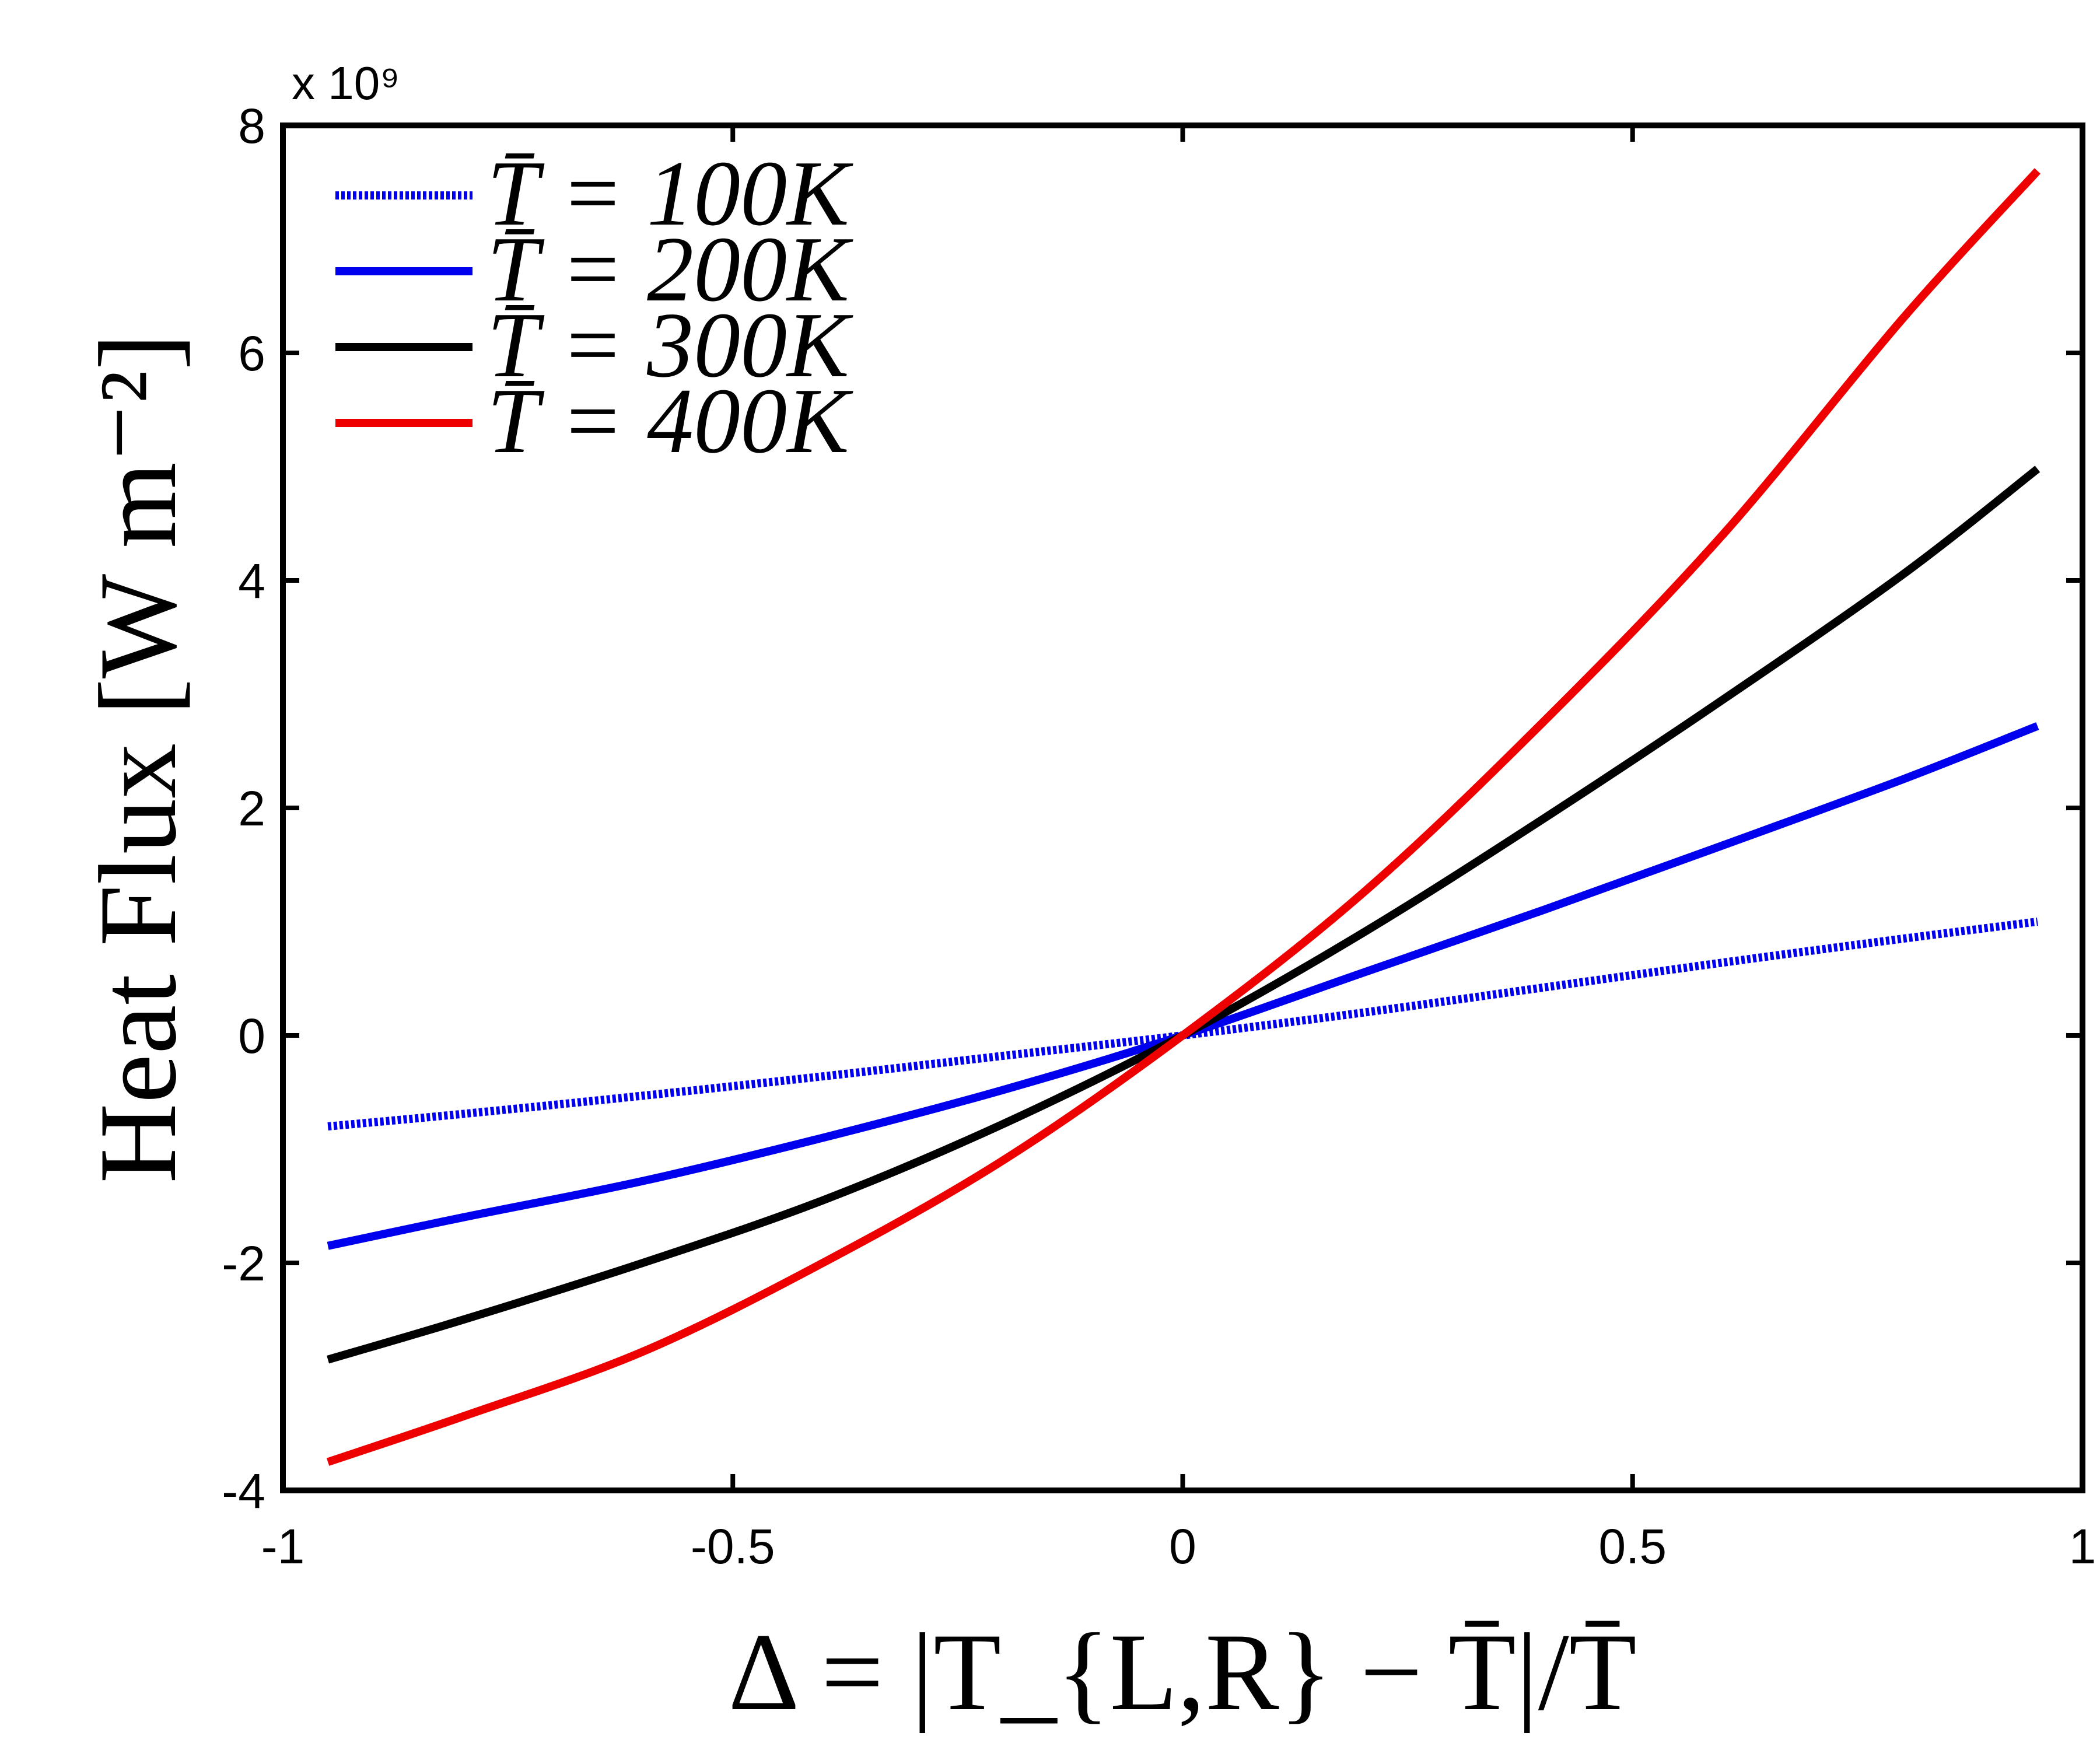 The height and width of the screenshot is (1750, 2100). Describe the element at coordinates (1182, 1546) in the screenshot. I see `x-tick-label: 0` at that location.